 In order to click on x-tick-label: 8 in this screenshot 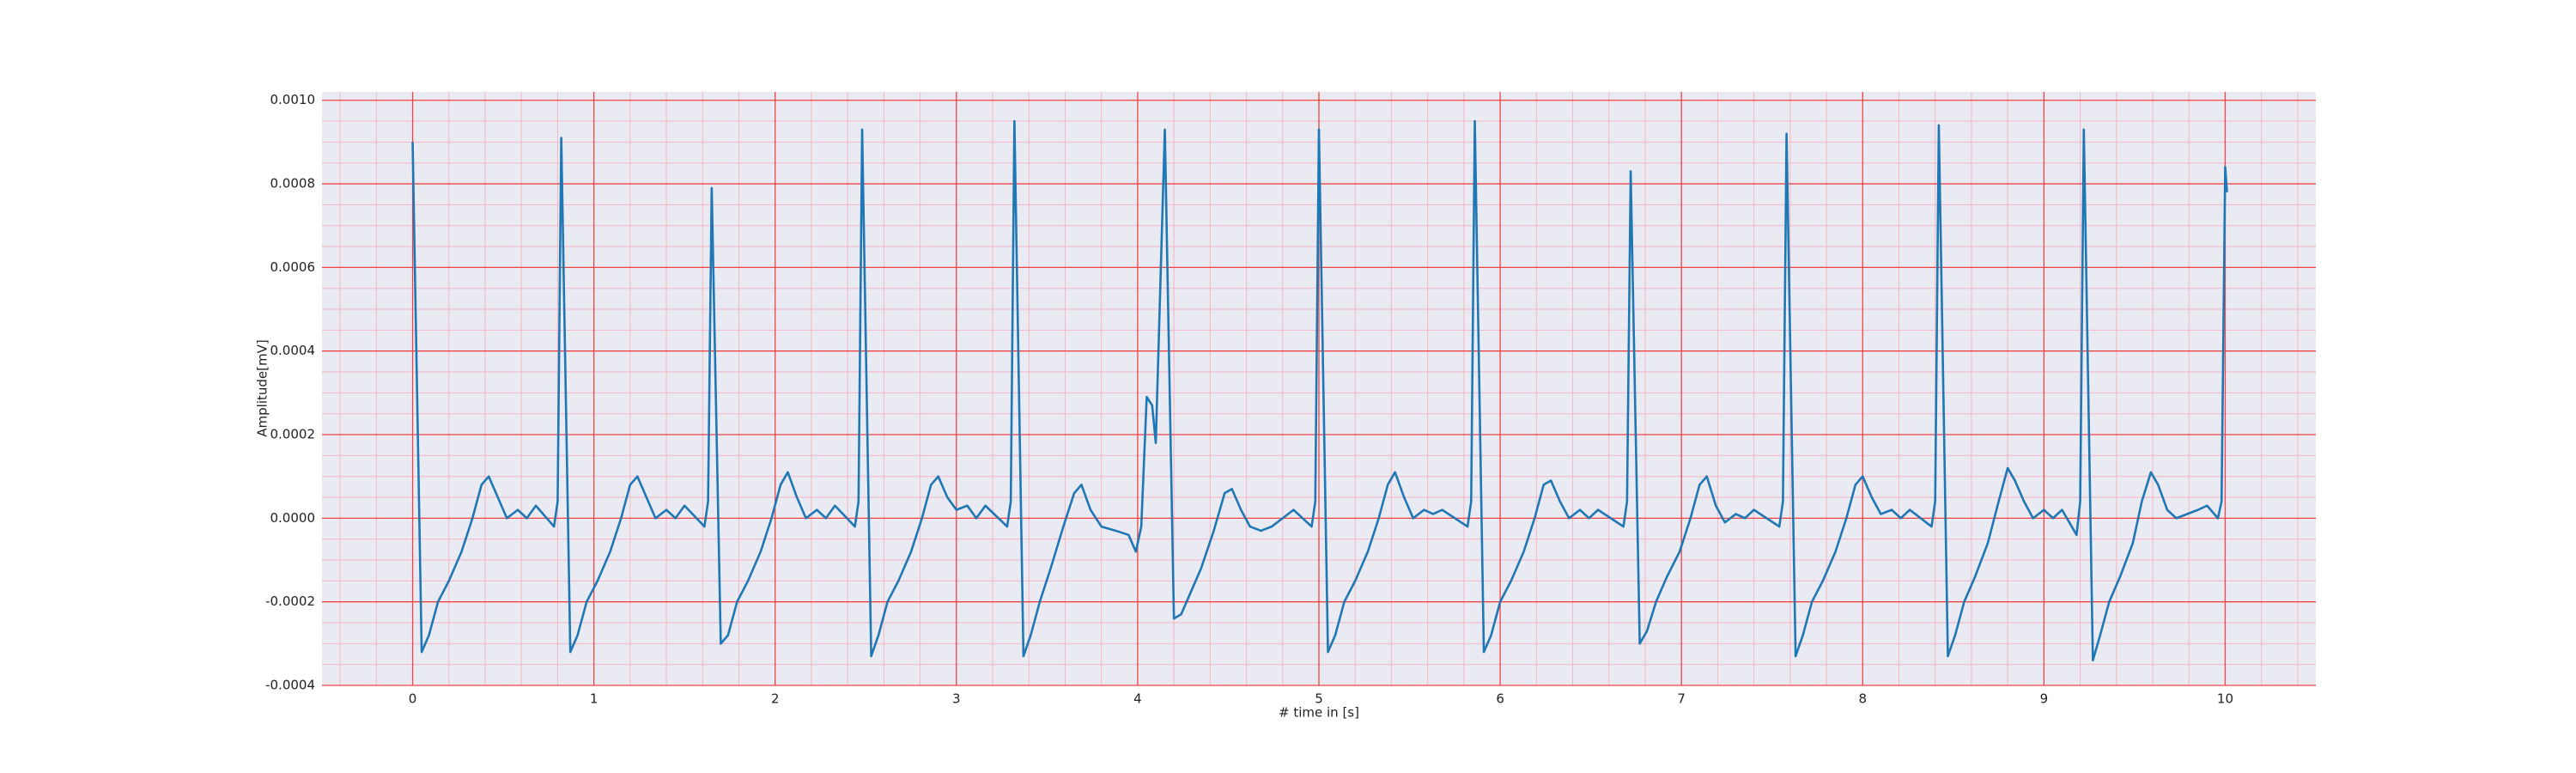, I will do `click(1863, 699)`.